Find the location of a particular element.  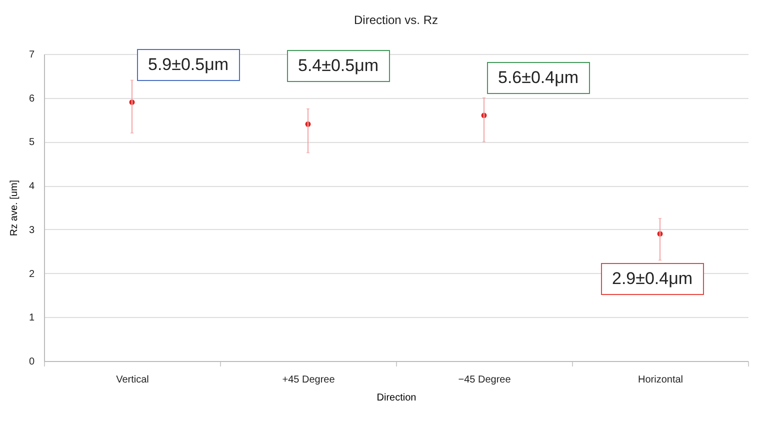

annotation: 2.9±0.4μm is located at coordinates (652, 278).